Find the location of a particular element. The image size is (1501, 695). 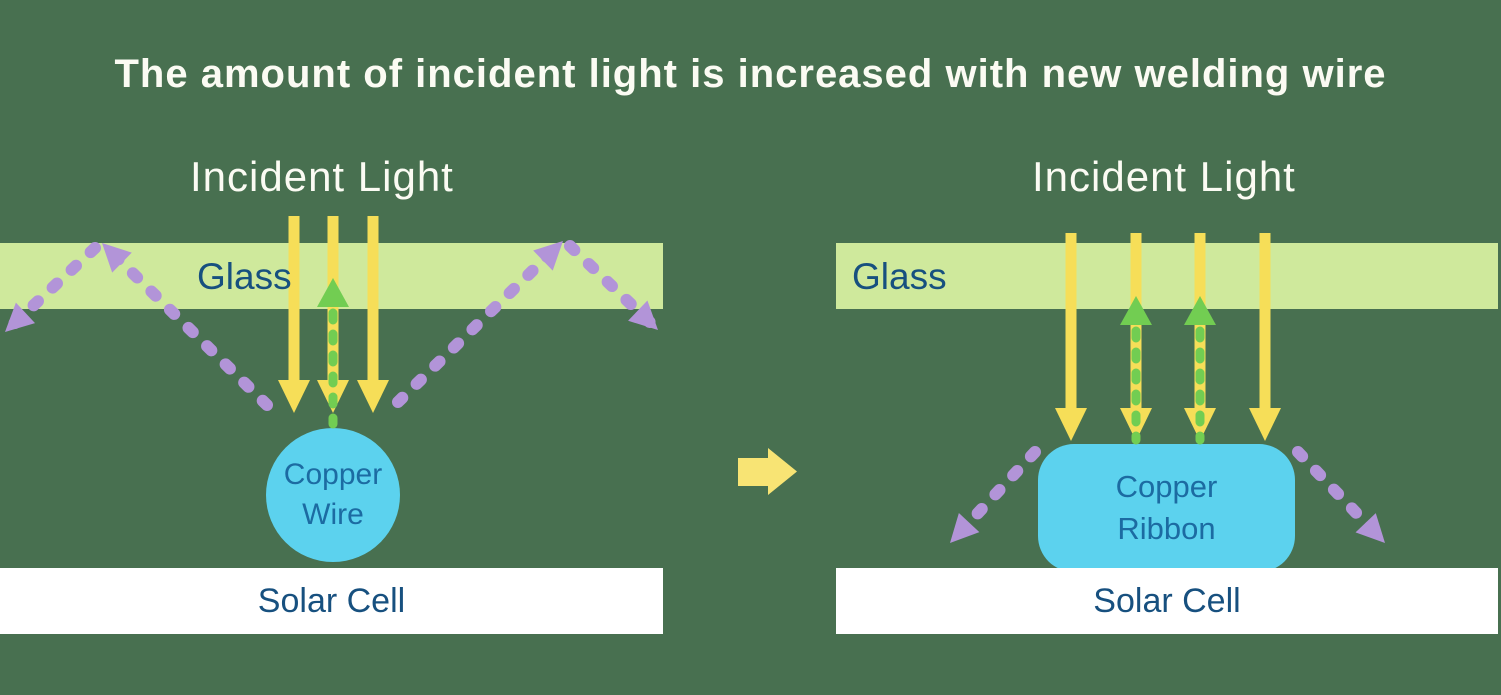

glass-label-right: Glass is located at coordinates (899, 276).